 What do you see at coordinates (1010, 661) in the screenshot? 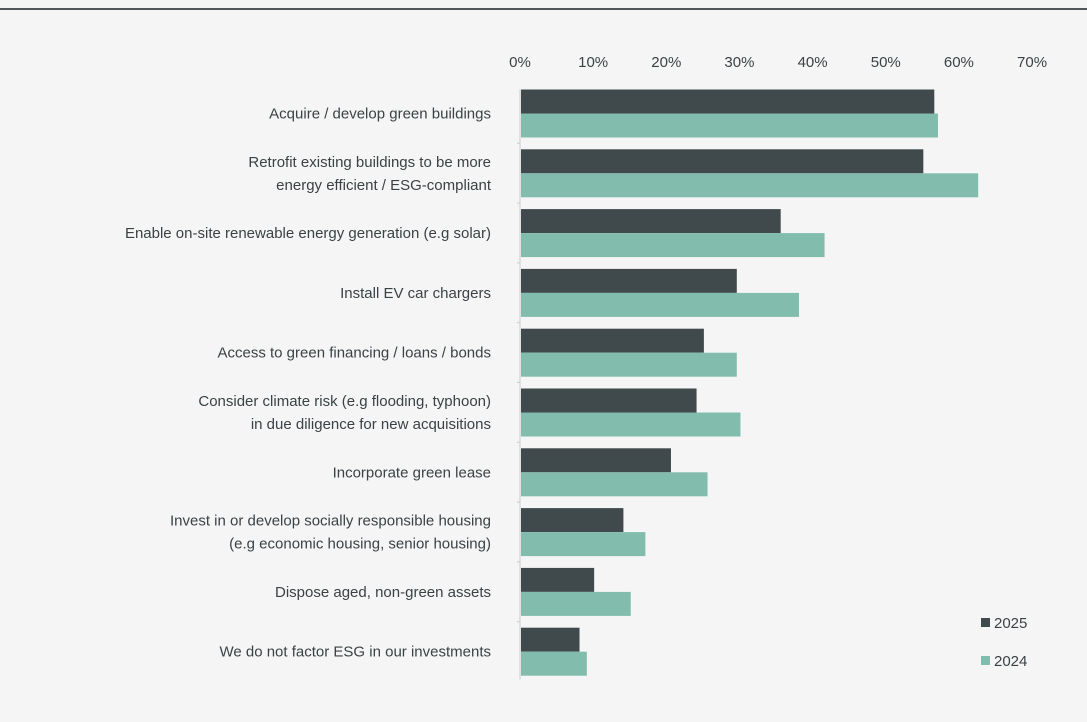
I see `legend-label: 2024` at bounding box center [1010, 661].